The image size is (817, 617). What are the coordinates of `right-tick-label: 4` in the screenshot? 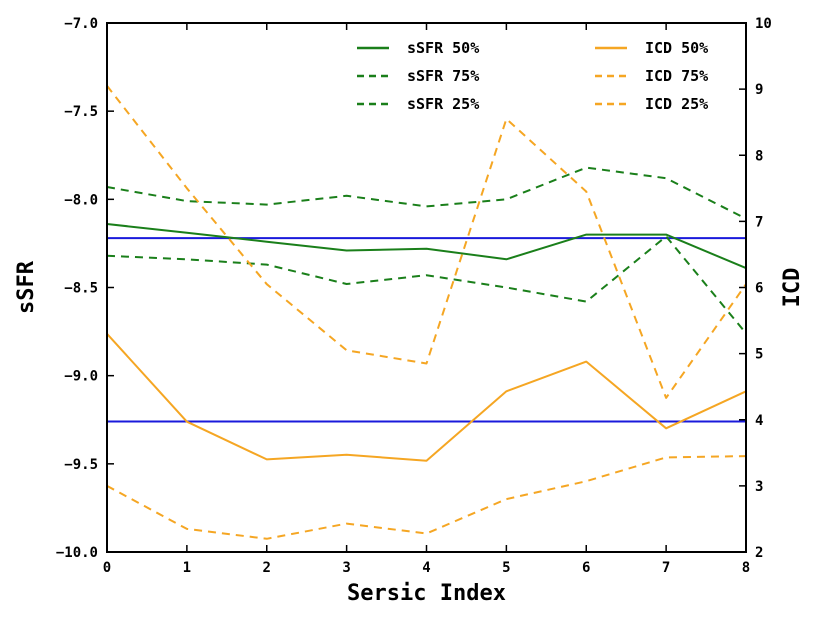 It's located at (759, 421).